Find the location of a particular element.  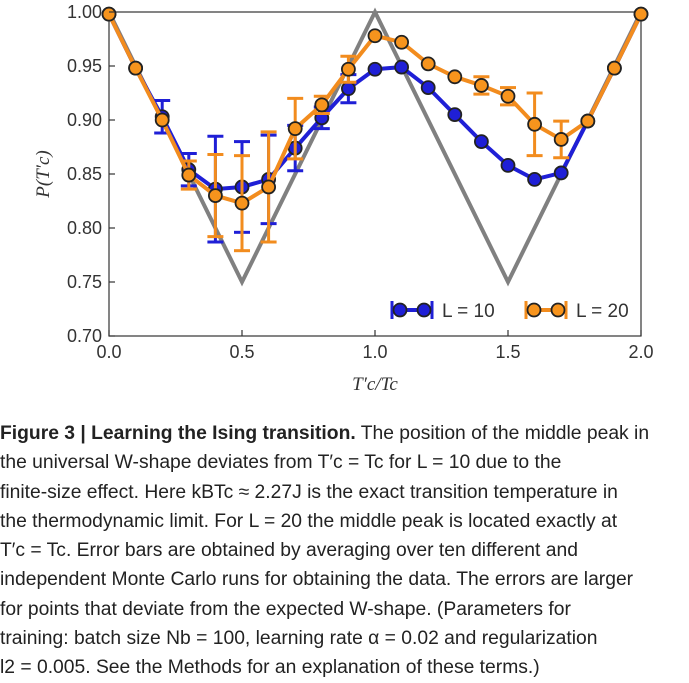

y-tick-label: 0.80 is located at coordinates (84, 228).